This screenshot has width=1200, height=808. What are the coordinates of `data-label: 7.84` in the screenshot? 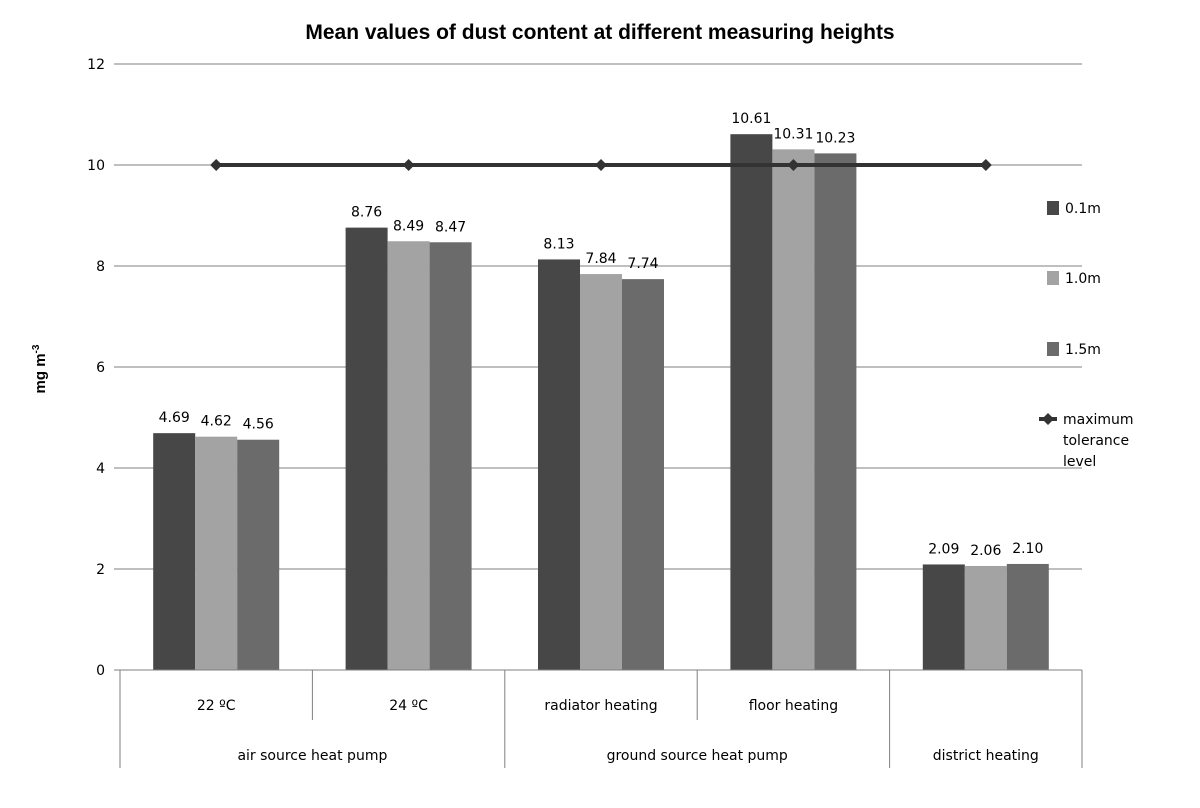 It's located at (600, 259).